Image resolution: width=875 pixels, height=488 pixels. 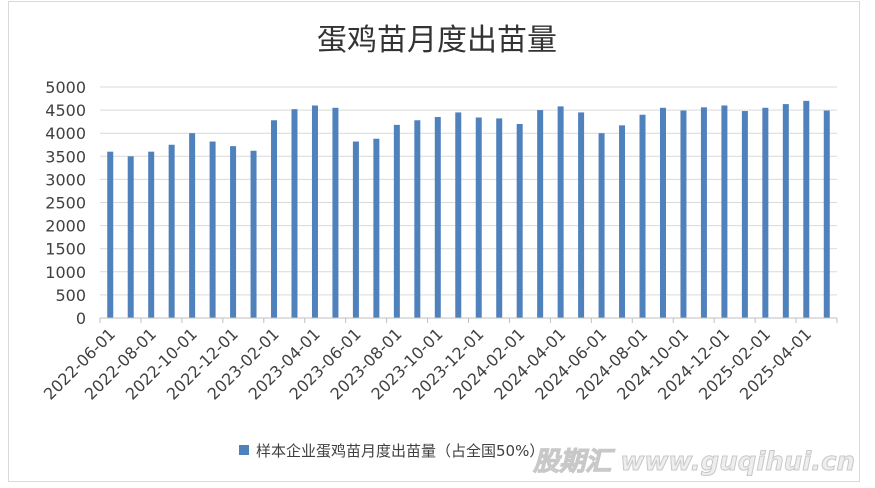 What do you see at coordinates (693, 462) in the screenshot?
I see `watermark: 股期汇 www.guqihui.cn` at bounding box center [693, 462].